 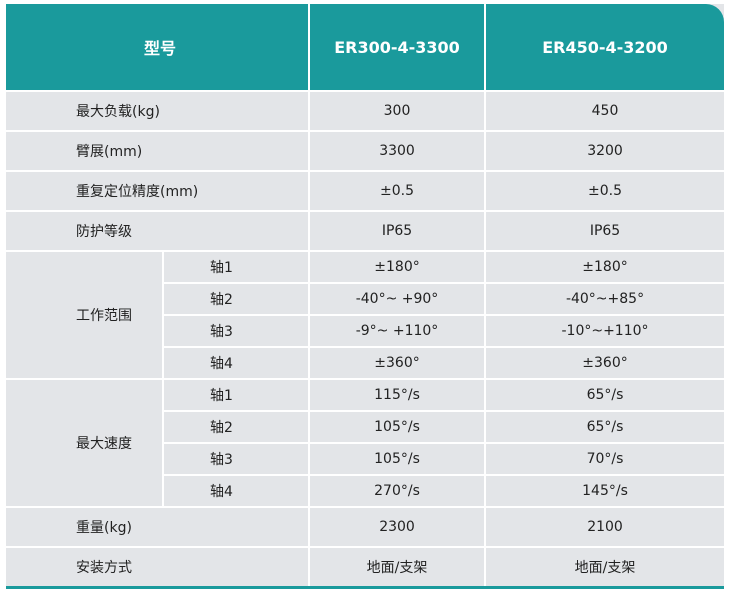 I want to click on table-row: 轴2 -40°~ +90° -40°~+85°, so click(x=365, y=298).